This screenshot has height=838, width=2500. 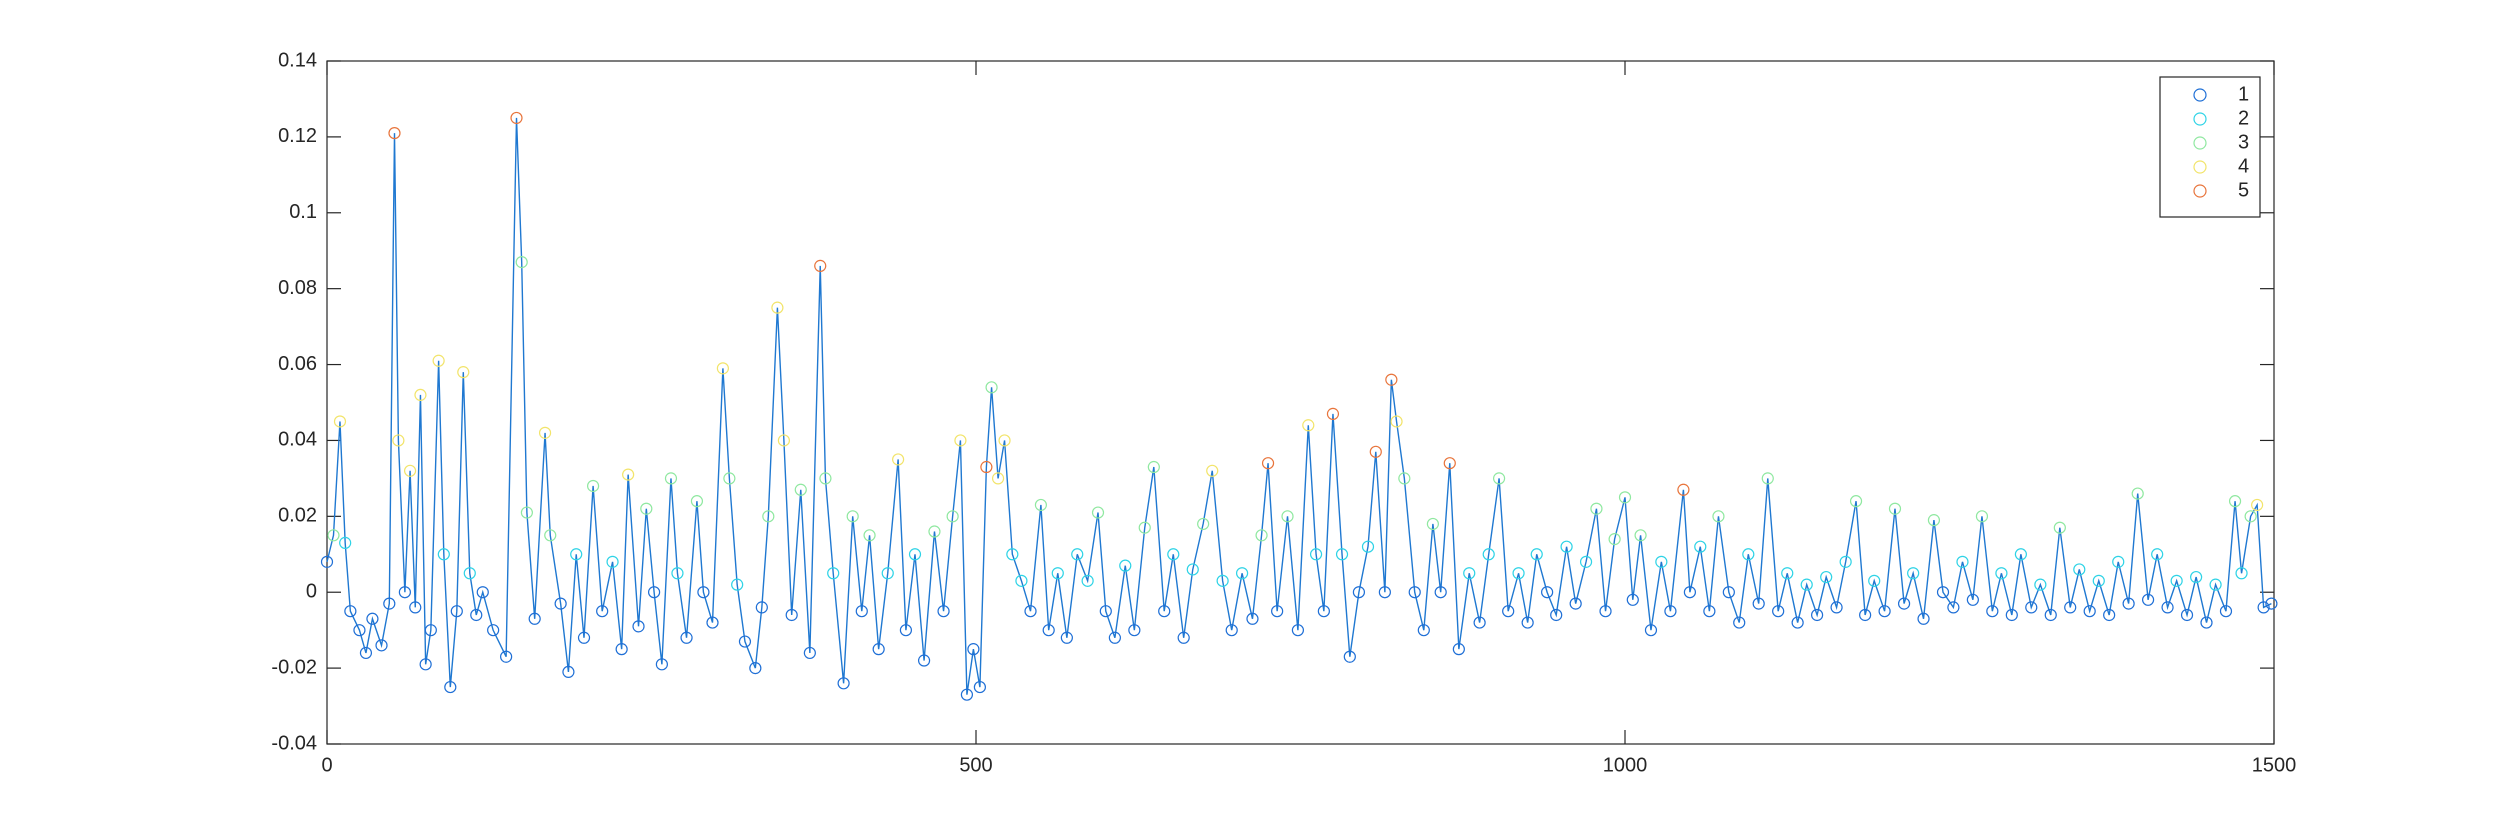 I want to click on y-tick-label: 0.06, so click(x=297, y=364).